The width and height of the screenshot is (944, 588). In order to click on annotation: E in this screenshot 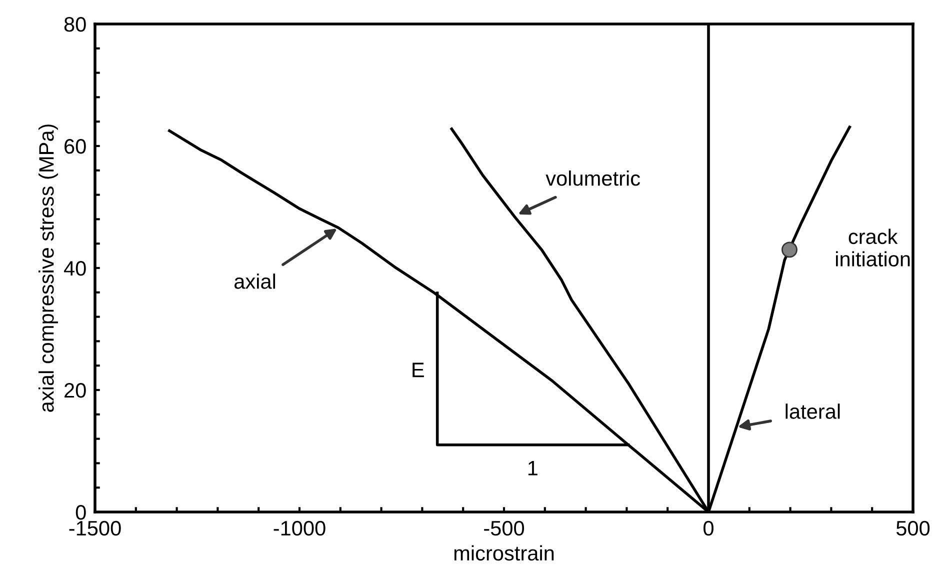, I will do `click(418, 370)`.